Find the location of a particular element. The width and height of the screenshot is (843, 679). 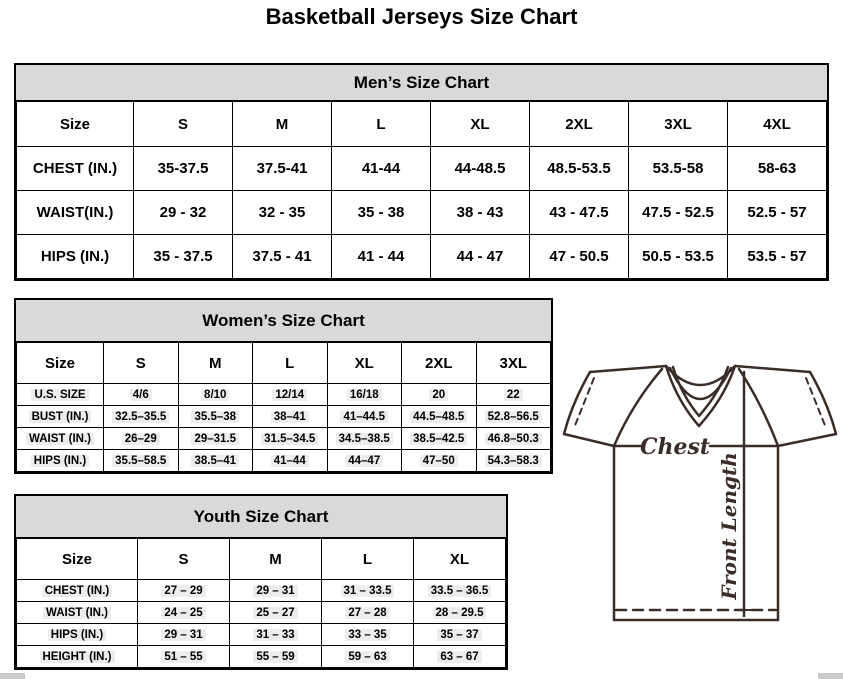

row-label-text: HIPS (IN.) is located at coordinates (77, 634).